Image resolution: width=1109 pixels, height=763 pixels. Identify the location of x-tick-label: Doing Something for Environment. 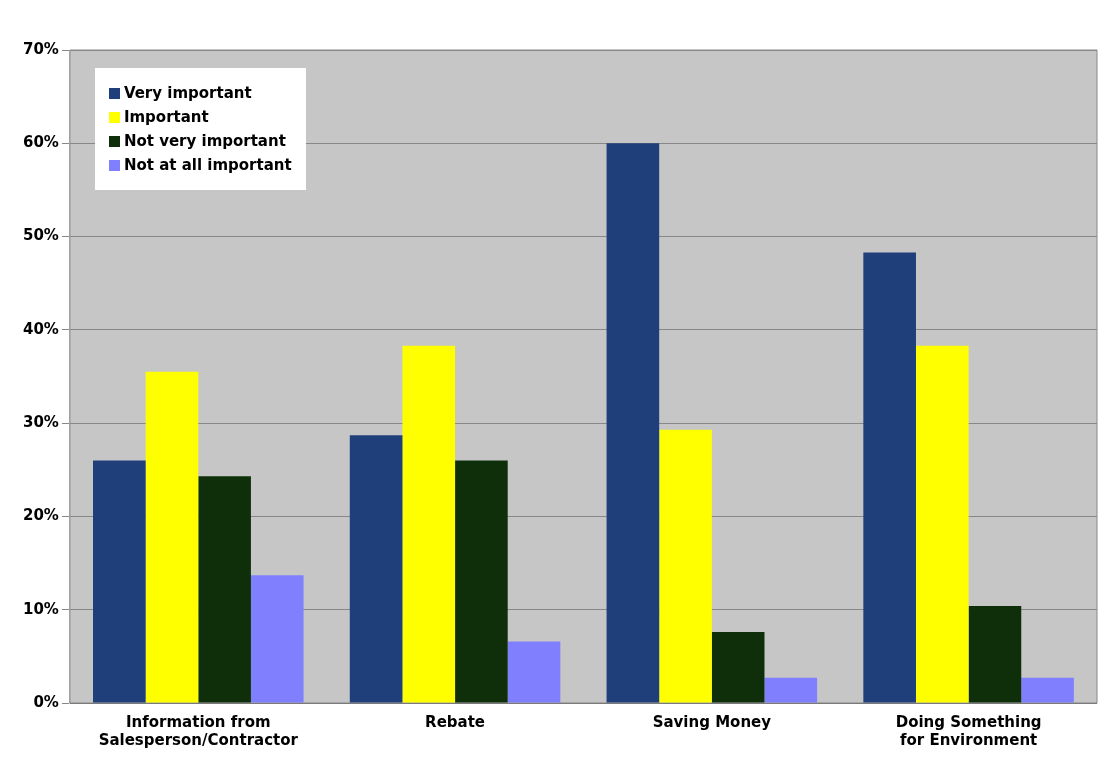
(968, 730).